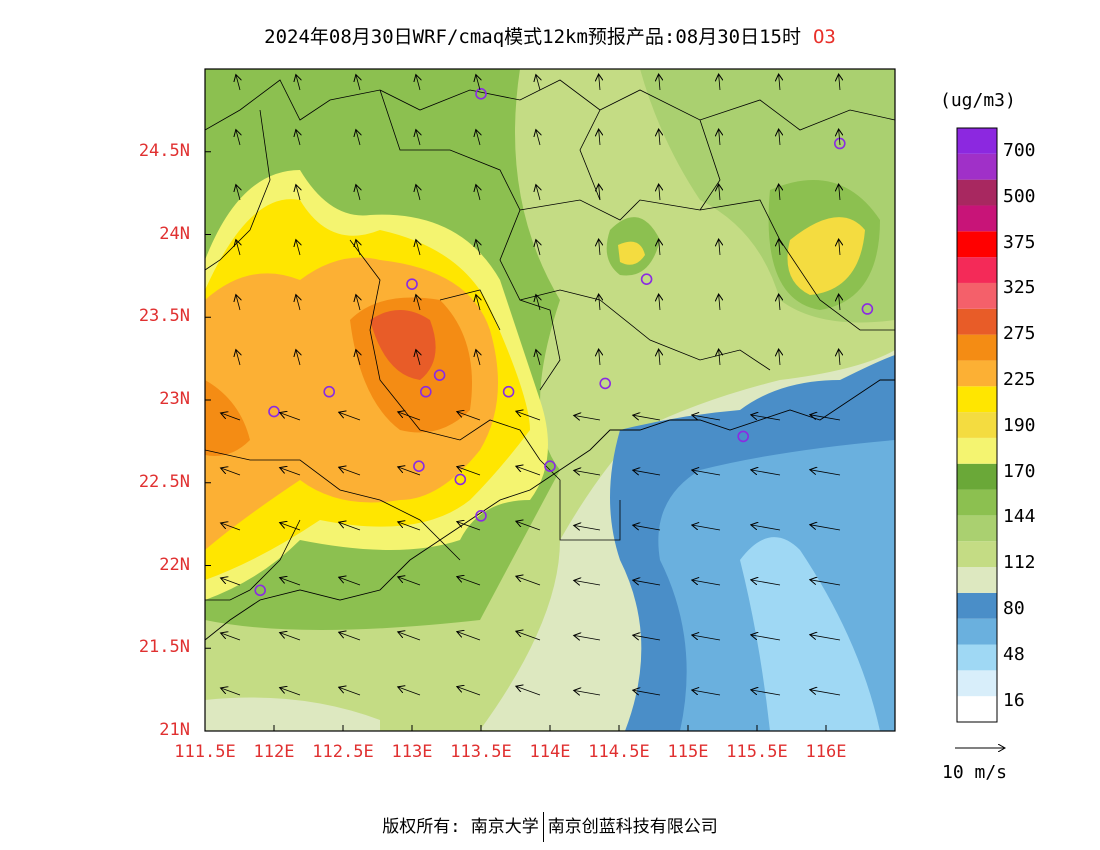  What do you see at coordinates (174, 564) in the screenshot?
I see `lat-label: 22N` at bounding box center [174, 564].